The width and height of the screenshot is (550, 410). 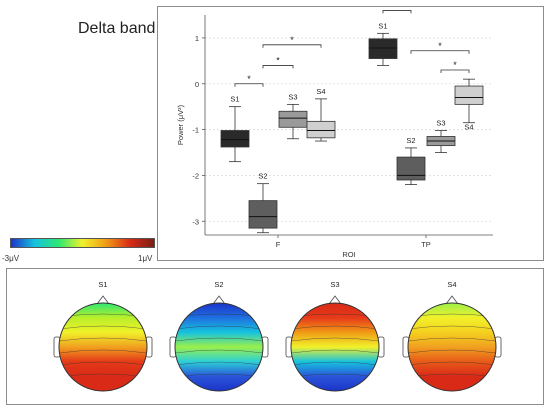 I want to click on box-S4-TP, so click(x=469, y=101).